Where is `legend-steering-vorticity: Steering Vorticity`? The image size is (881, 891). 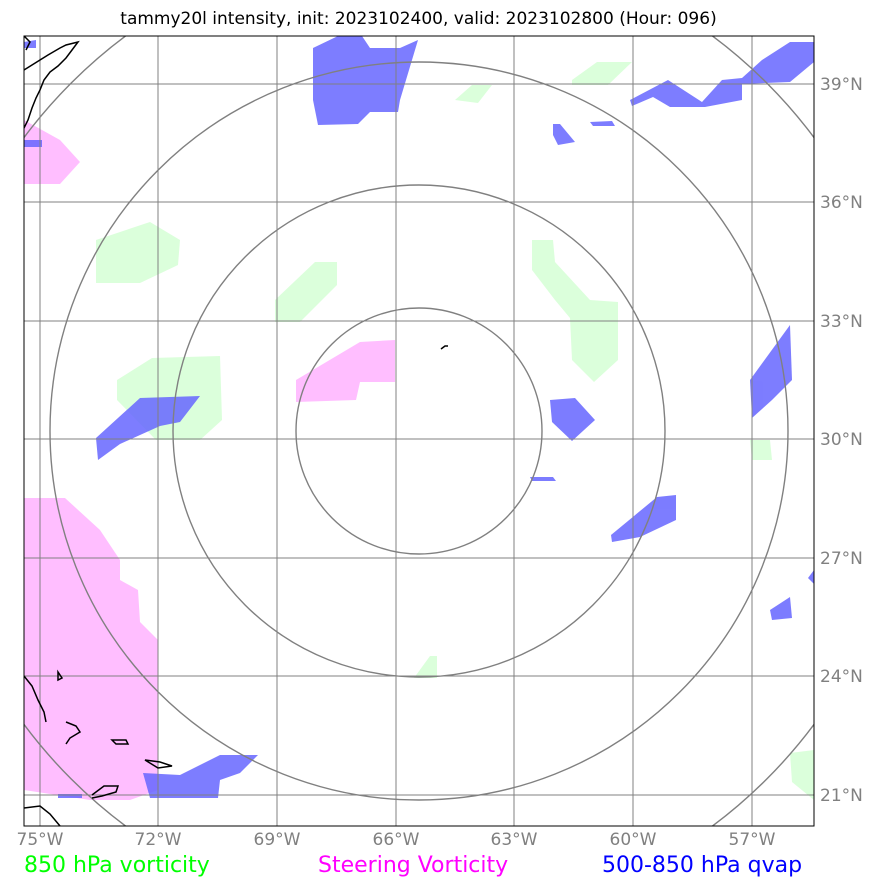
legend-steering-vorticity: Steering Vorticity is located at coordinates (413, 865).